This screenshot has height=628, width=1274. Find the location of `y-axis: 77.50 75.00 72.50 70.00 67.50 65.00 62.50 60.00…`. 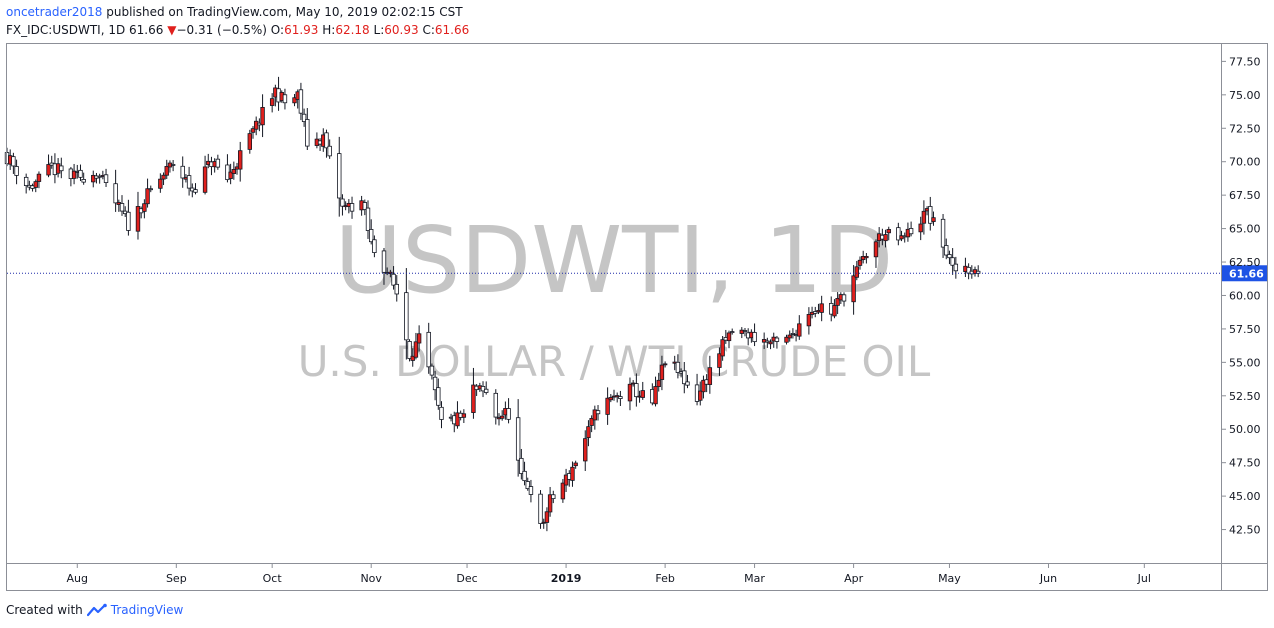

y-axis: 77.50 75.00 72.50 70.00 67.50 65.00 62.50 60.00… is located at coordinates (1241, 296).